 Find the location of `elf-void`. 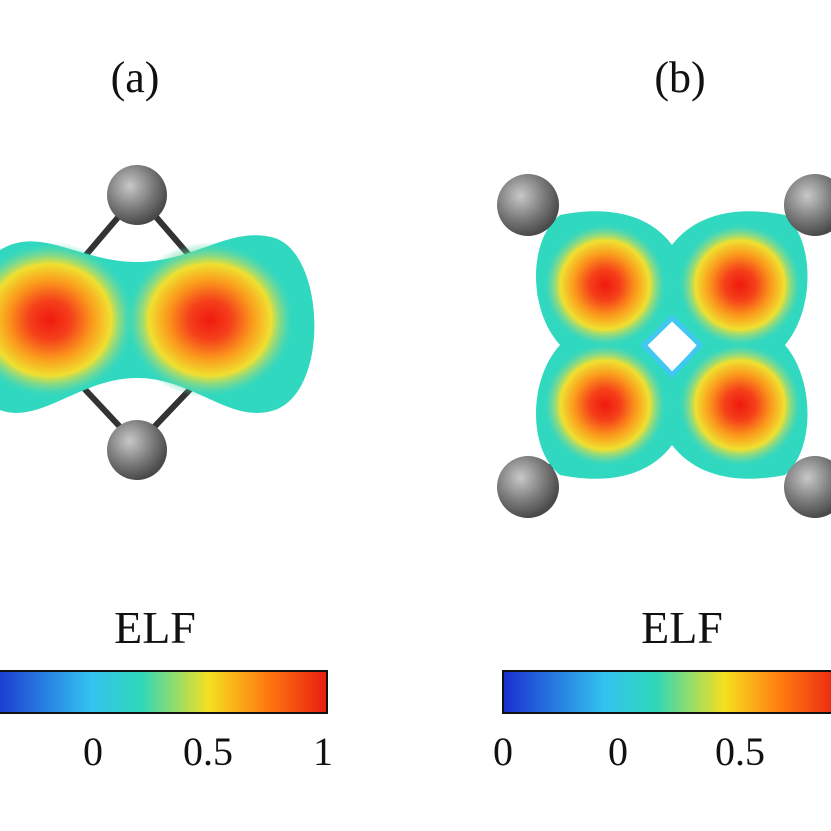

elf-void is located at coordinates (672, 346).